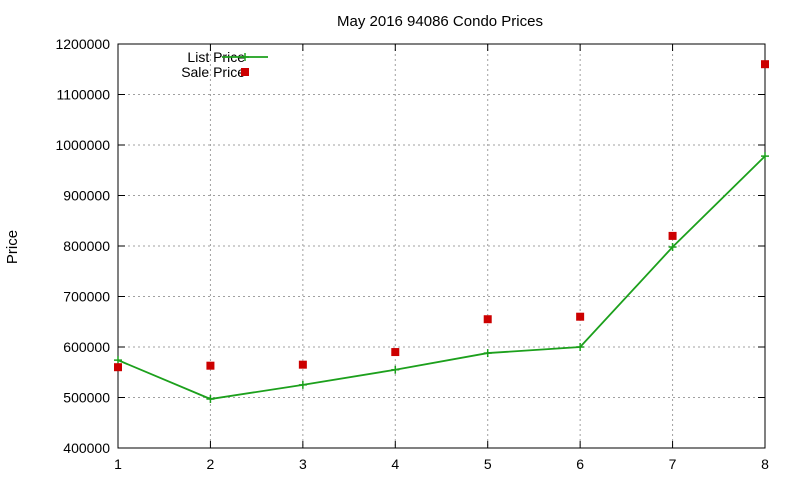 This screenshot has height=480, width=800. Describe the element at coordinates (303, 464) in the screenshot. I see `x-tick-label: 3` at that location.